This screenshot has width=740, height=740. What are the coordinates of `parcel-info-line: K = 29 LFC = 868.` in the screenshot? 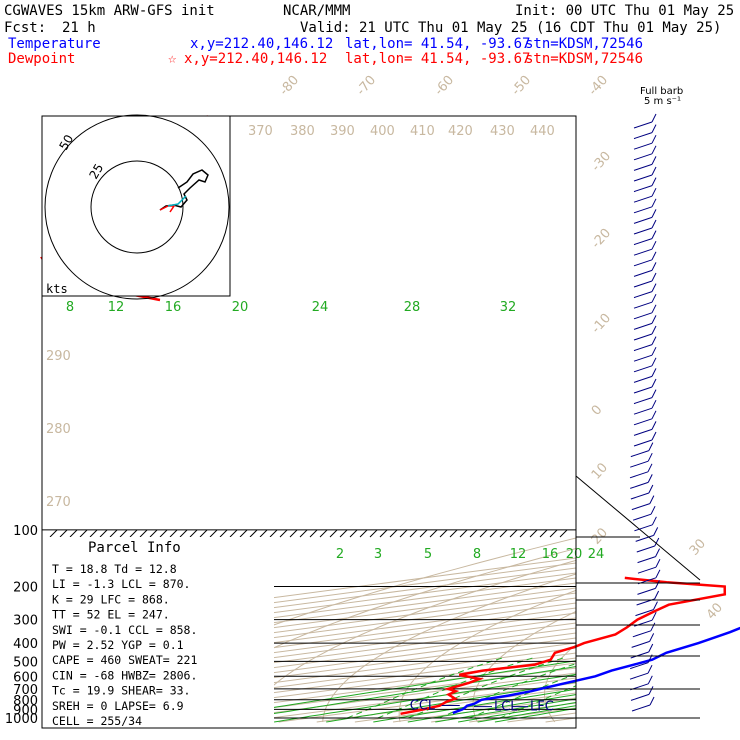 It's located at (111, 599).